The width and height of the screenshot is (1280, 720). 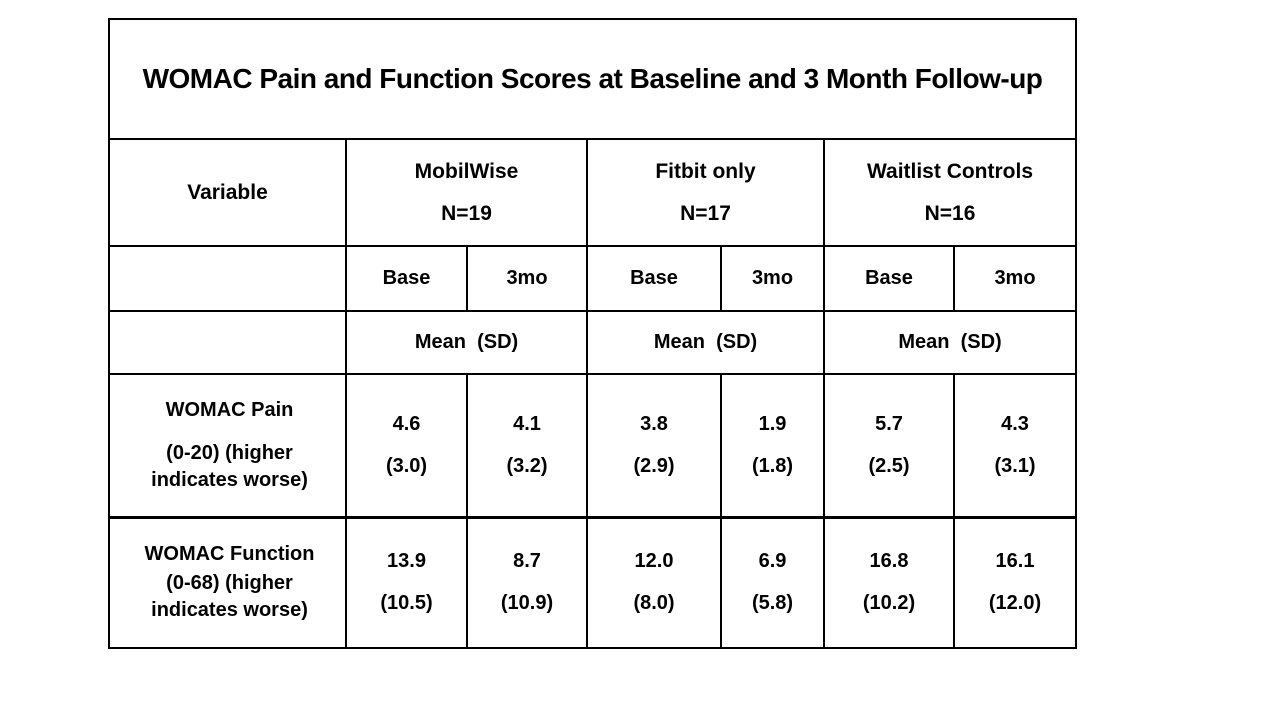 What do you see at coordinates (705, 213) in the screenshot?
I see `group-n-fitbit: N=17` at bounding box center [705, 213].